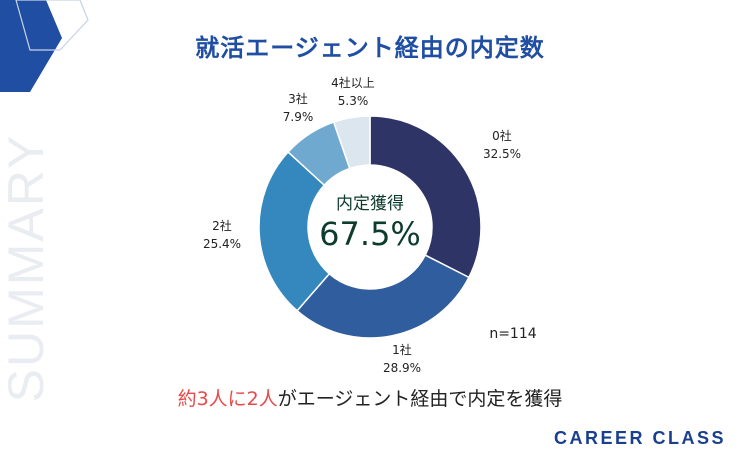  What do you see at coordinates (298, 117) in the screenshot?
I see `slice-value-label: 7.9%` at bounding box center [298, 117].